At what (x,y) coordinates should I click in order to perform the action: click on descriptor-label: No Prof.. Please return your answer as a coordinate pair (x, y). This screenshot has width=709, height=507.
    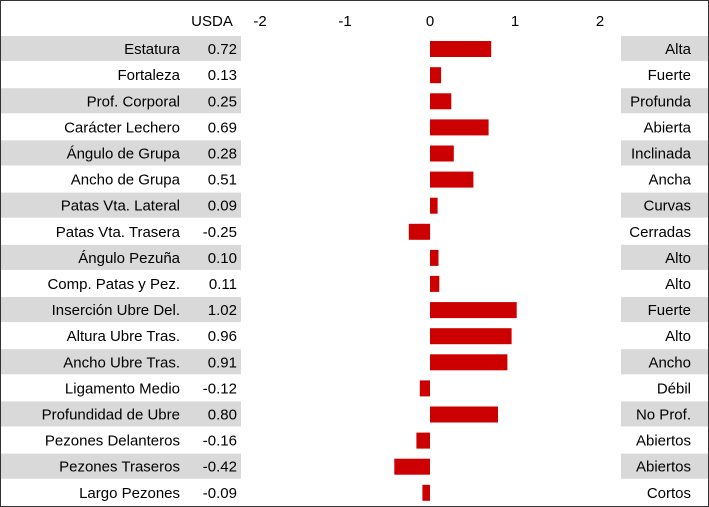
    Looking at the image, I should click on (663, 414).